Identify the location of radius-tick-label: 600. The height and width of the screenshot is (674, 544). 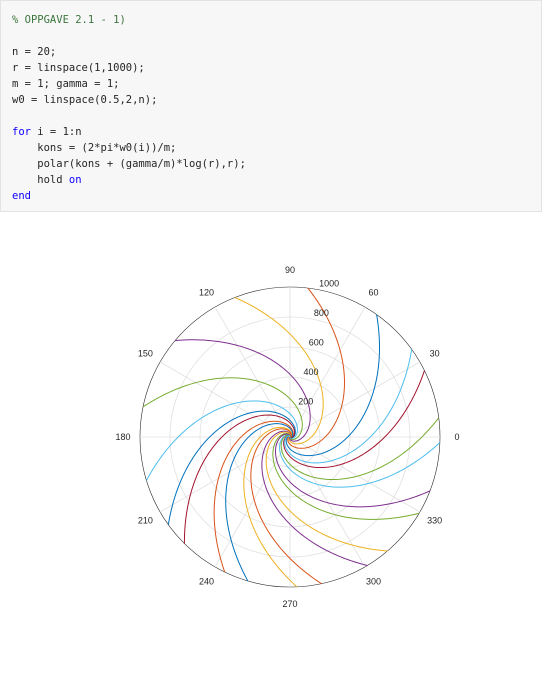
(316, 343).